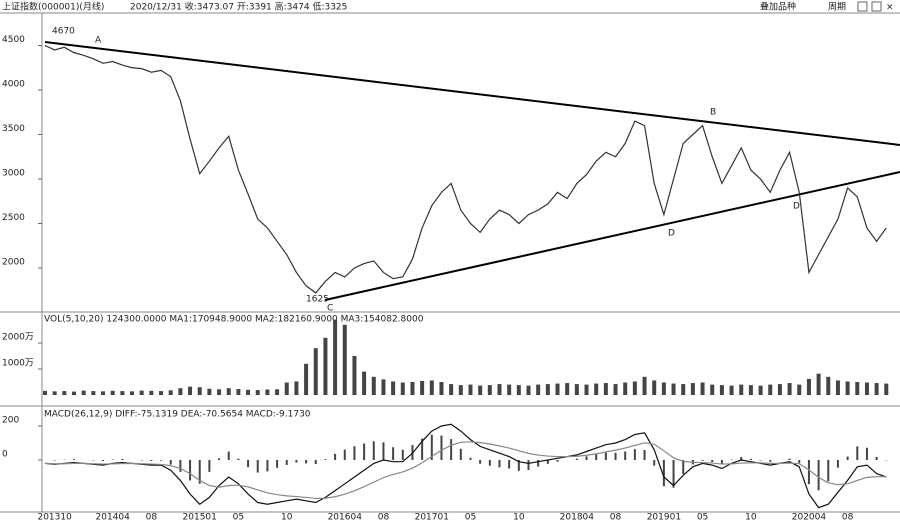  Describe the element at coordinates (13, 218) in the screenshot. I see `y-tick-label: 2500` at that location.